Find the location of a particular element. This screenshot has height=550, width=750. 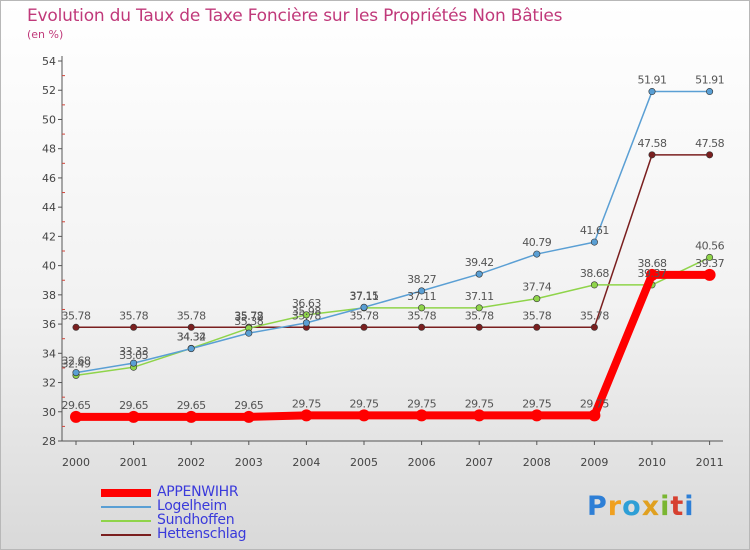

data-label: 32.49 is located at coordinates (76, 363).